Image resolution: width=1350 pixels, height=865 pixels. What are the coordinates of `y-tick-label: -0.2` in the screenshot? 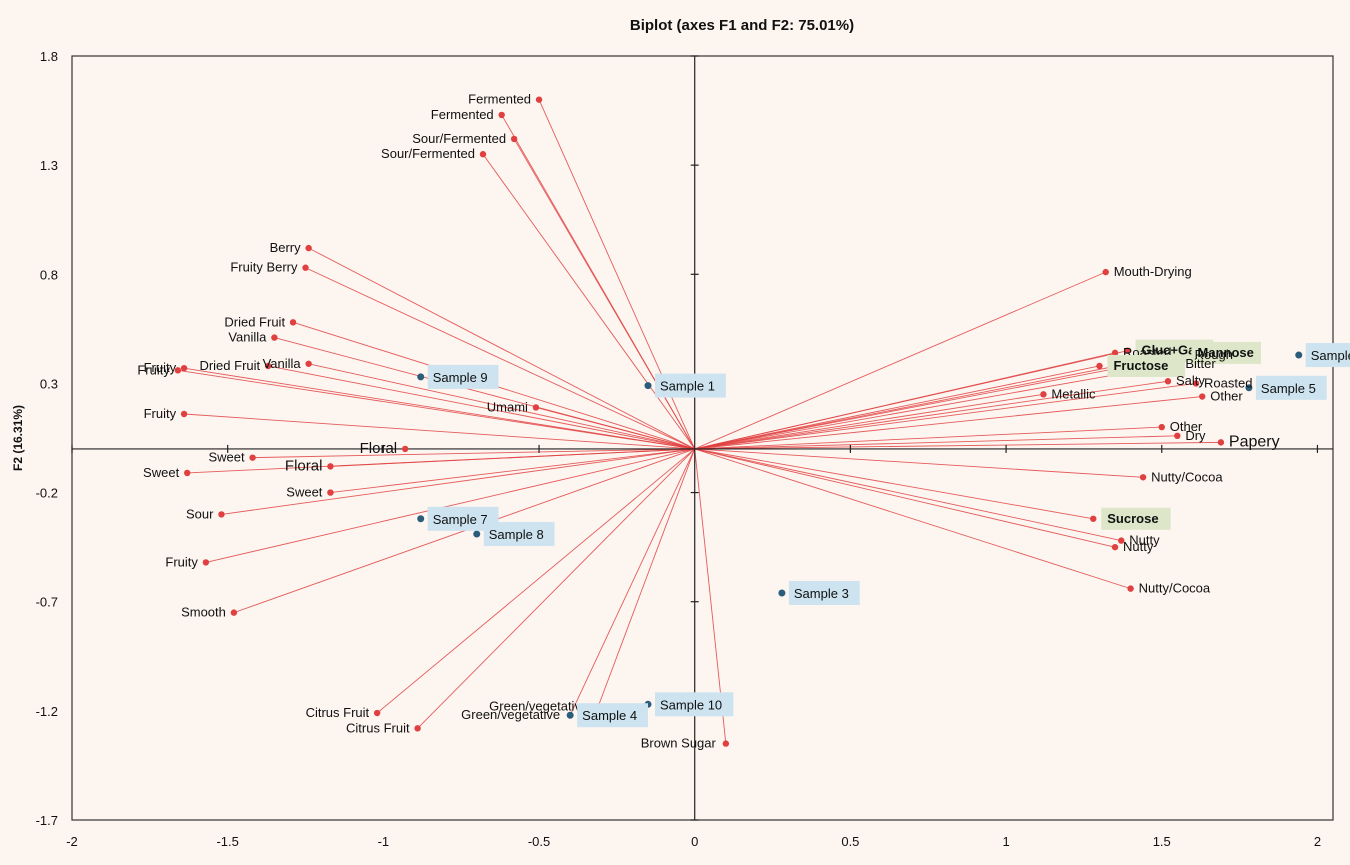 It's located at (47, 493).